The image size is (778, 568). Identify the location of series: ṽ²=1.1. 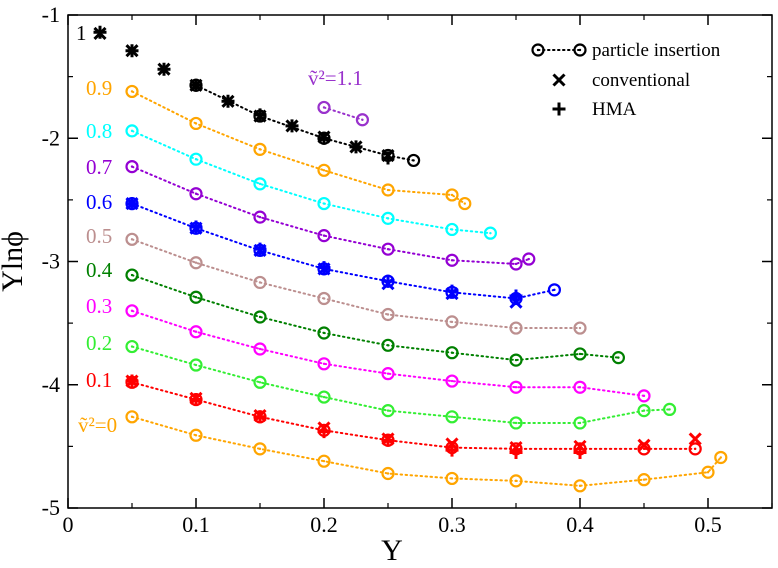
(338, 96).